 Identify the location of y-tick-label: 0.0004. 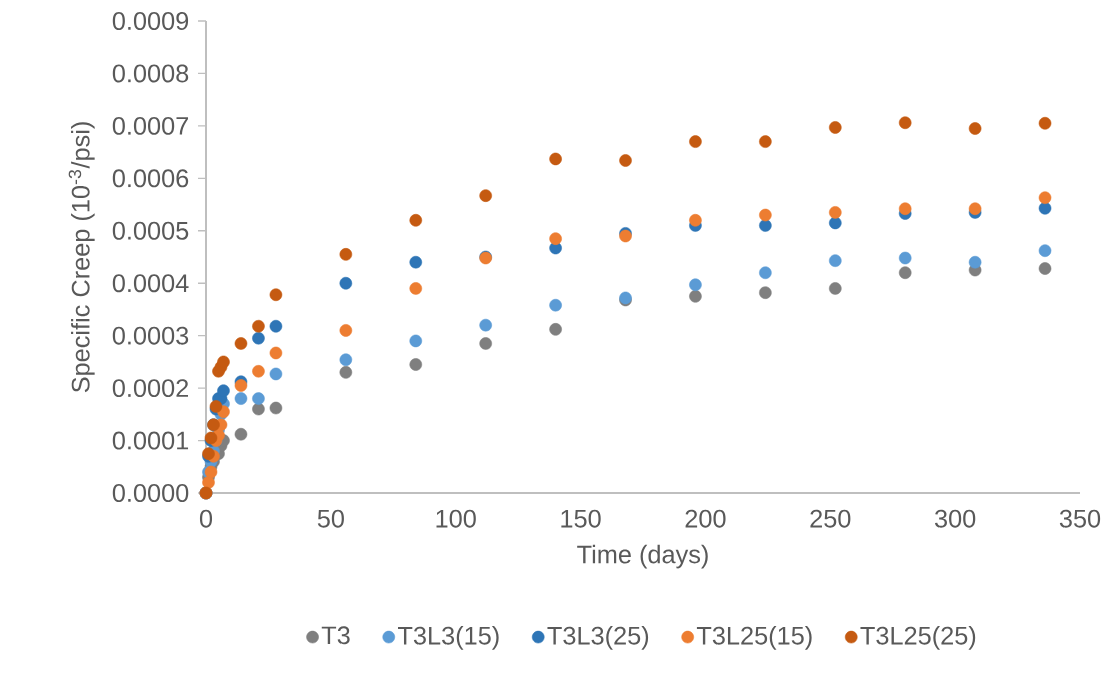
(150, 283).